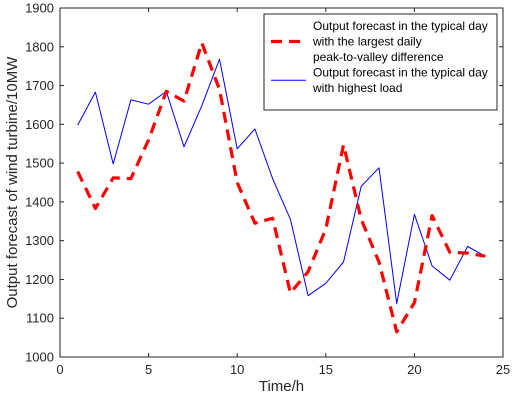  Describe the element at coordinates (39, 201) in the screenshot. I see `y-tick-label: 1400` at that location.